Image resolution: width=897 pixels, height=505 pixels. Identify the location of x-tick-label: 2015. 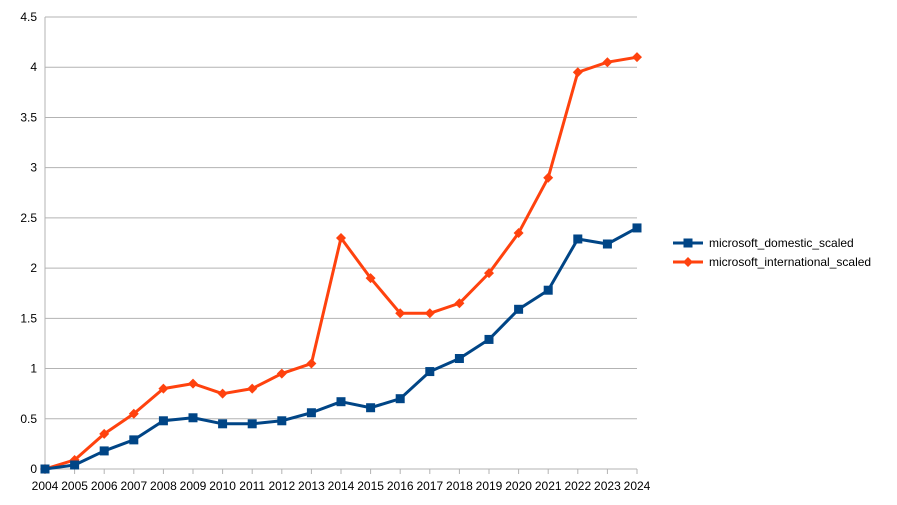
(370, 486).